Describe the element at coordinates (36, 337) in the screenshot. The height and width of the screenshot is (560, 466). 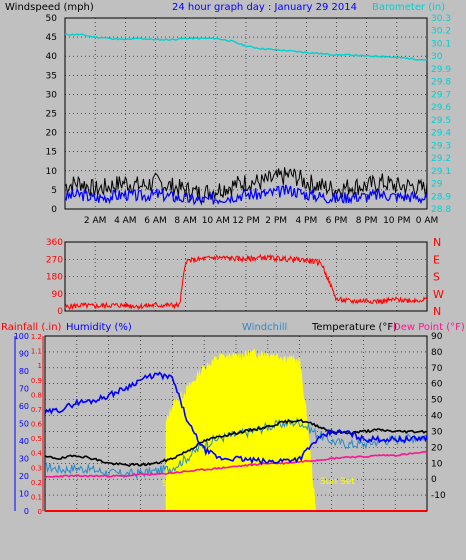
I see `rainfall-tick-label: 1.2` at that location.